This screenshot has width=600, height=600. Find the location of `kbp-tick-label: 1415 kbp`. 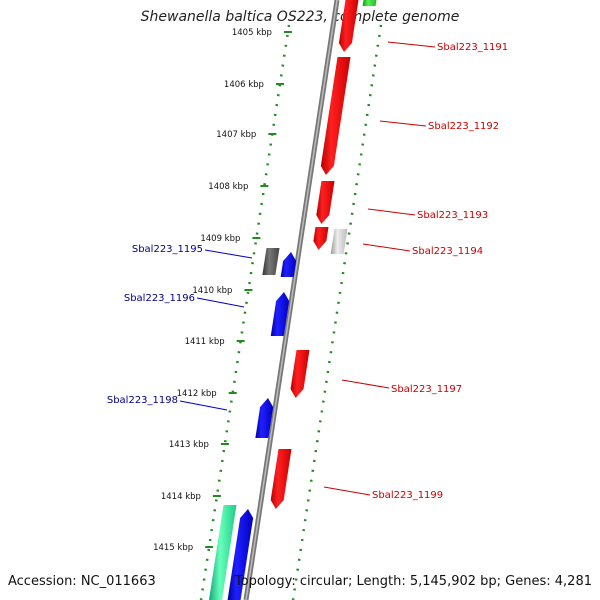

kbp-tick-label: 1415 kbp is located at coordinates (173, 548).